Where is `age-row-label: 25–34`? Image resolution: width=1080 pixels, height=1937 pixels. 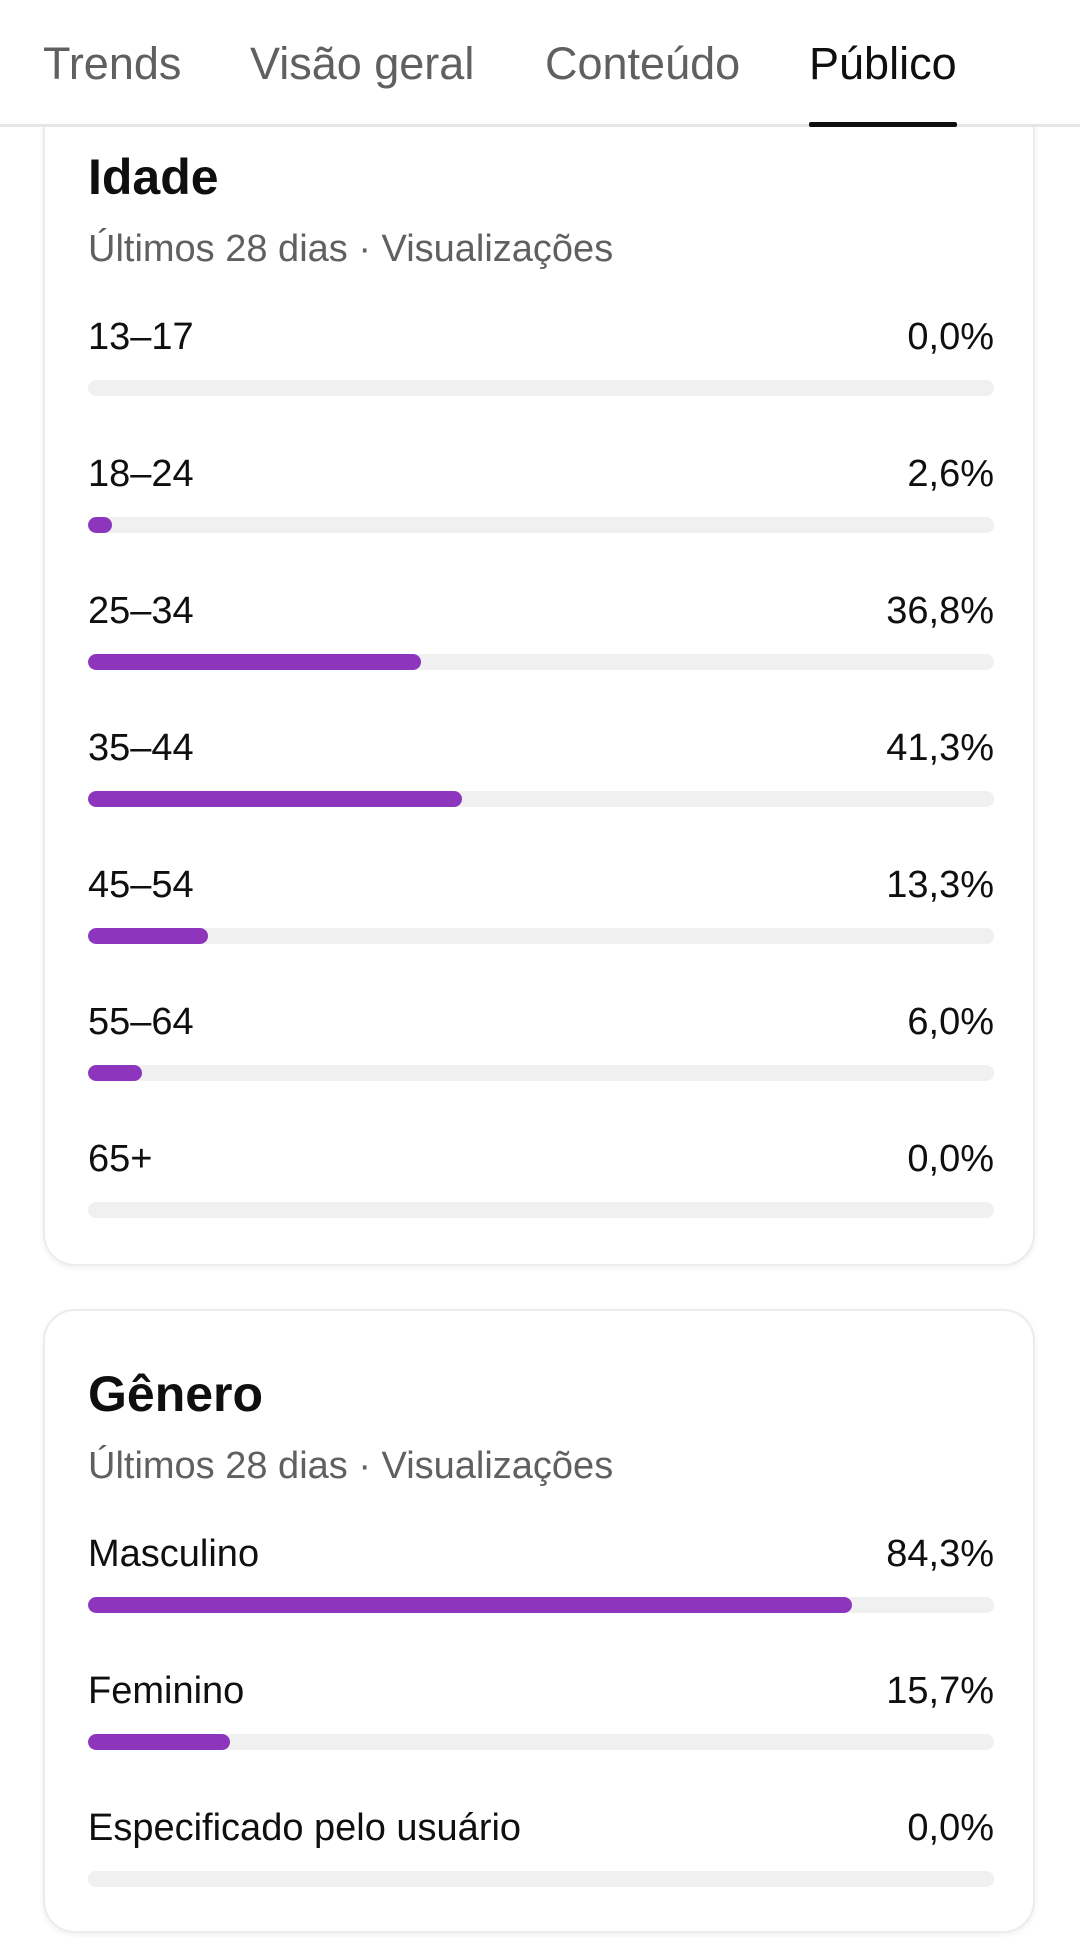 age-row-label: 25–34 is located at coordinates (141, 611).